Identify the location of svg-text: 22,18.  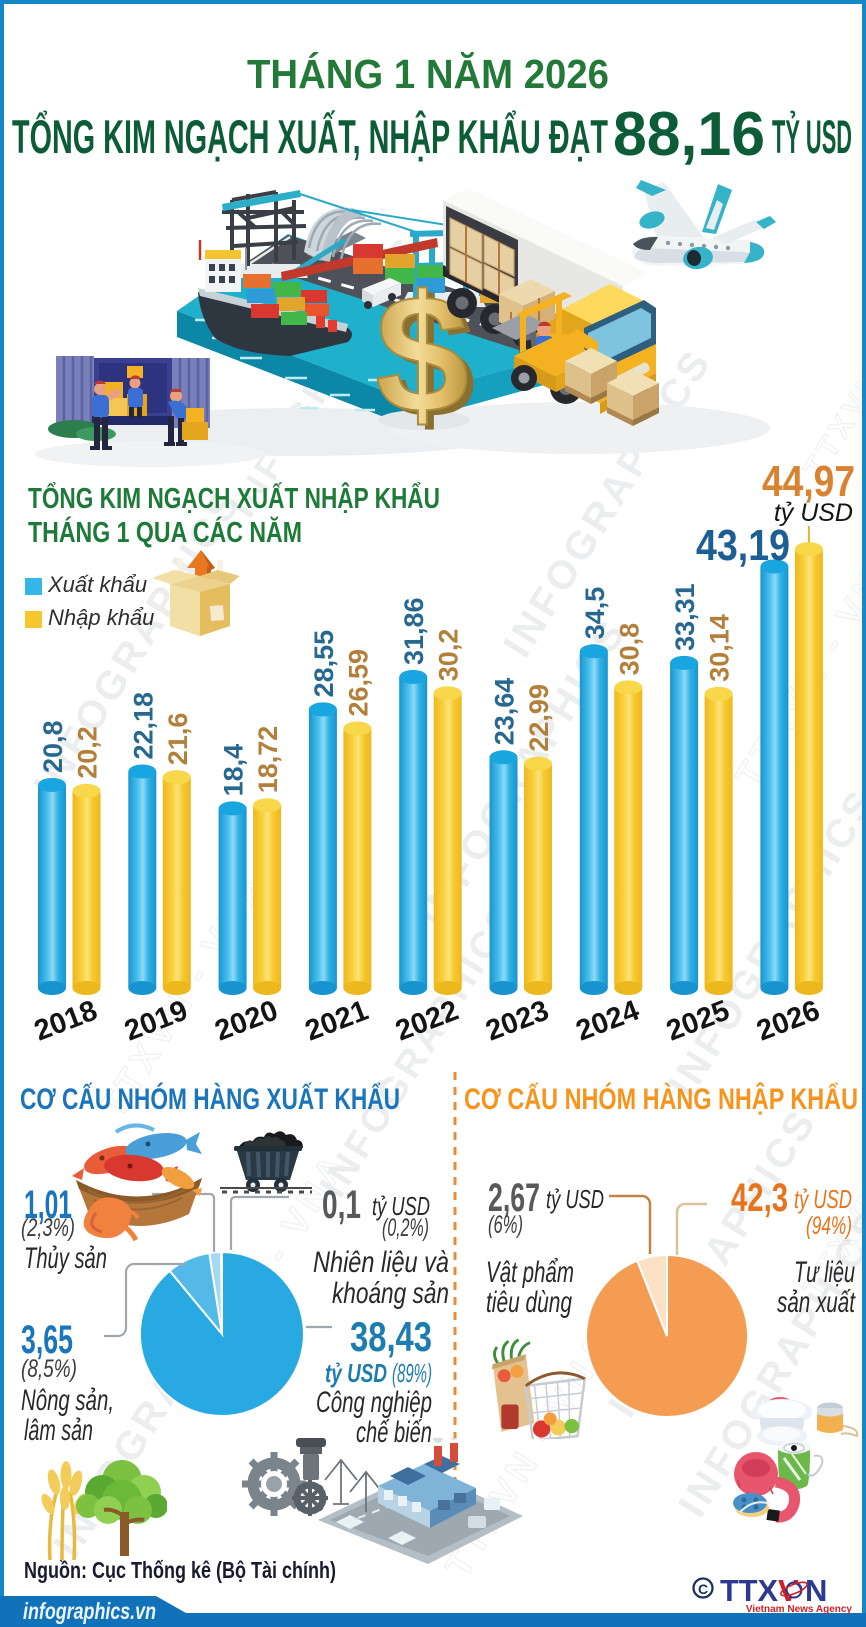
(143, 726).